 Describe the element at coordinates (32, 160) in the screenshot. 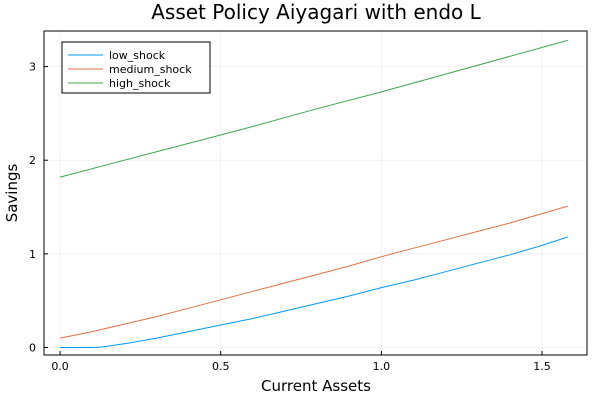

I see `y-tick-label: 2` at that location.